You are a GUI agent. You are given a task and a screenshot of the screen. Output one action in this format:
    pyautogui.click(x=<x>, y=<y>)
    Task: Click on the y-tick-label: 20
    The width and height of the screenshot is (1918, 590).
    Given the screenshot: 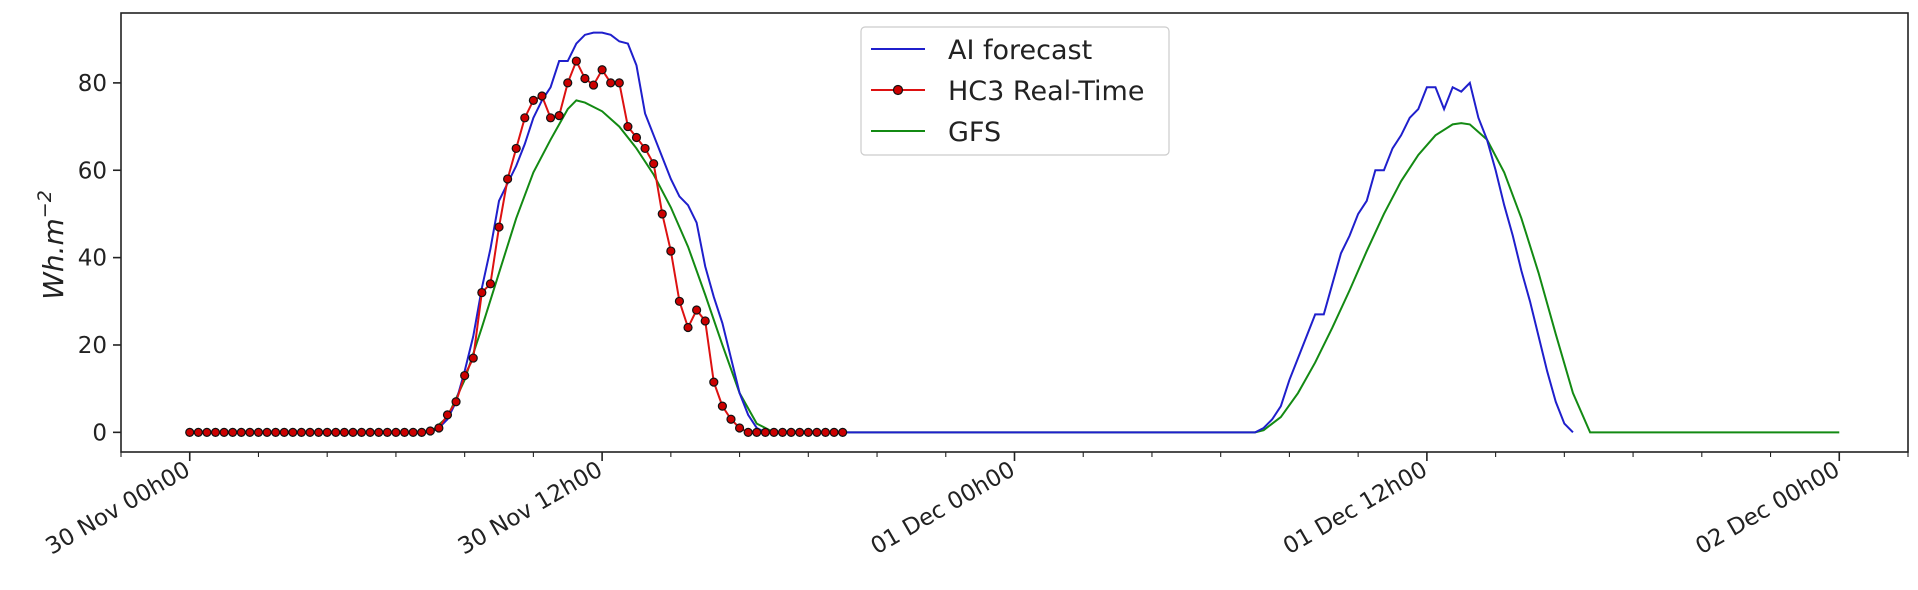 What is the action you would take?
    pyautogui.click(x=92, y=346)
    